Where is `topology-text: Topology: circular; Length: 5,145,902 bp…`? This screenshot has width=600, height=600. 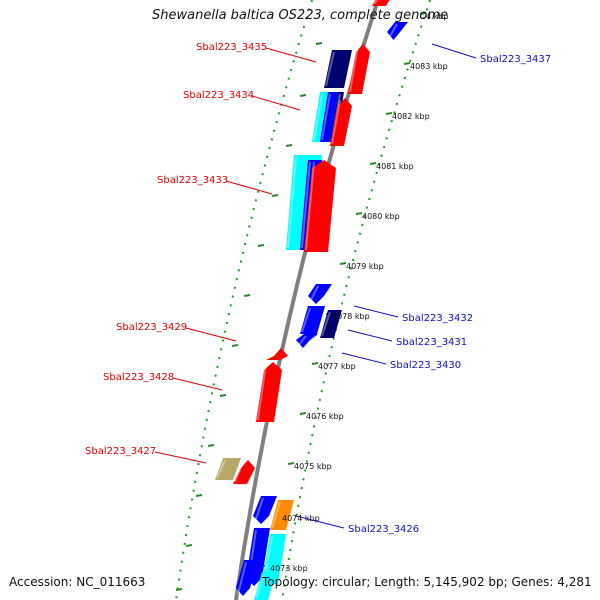 topology-text: Topology: circular; Length: 5,145,902 bp… is located at coordinates (427, 582).